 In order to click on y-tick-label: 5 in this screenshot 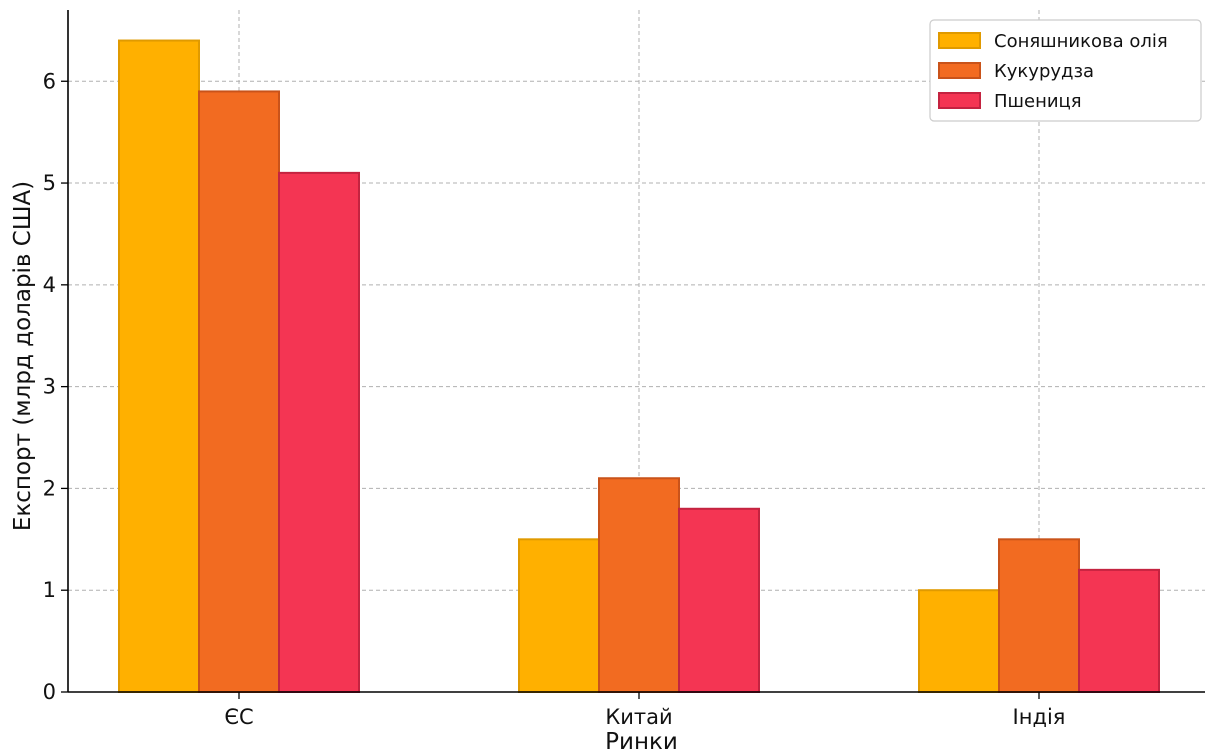, I will do `click(49, 183)`.